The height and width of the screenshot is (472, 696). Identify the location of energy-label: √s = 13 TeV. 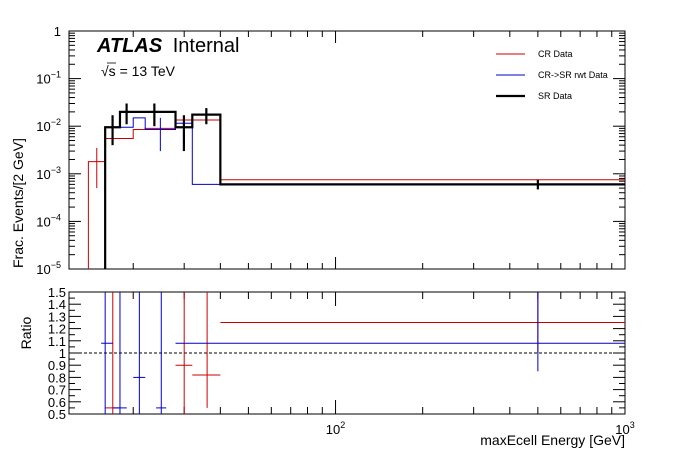
(138, 71).